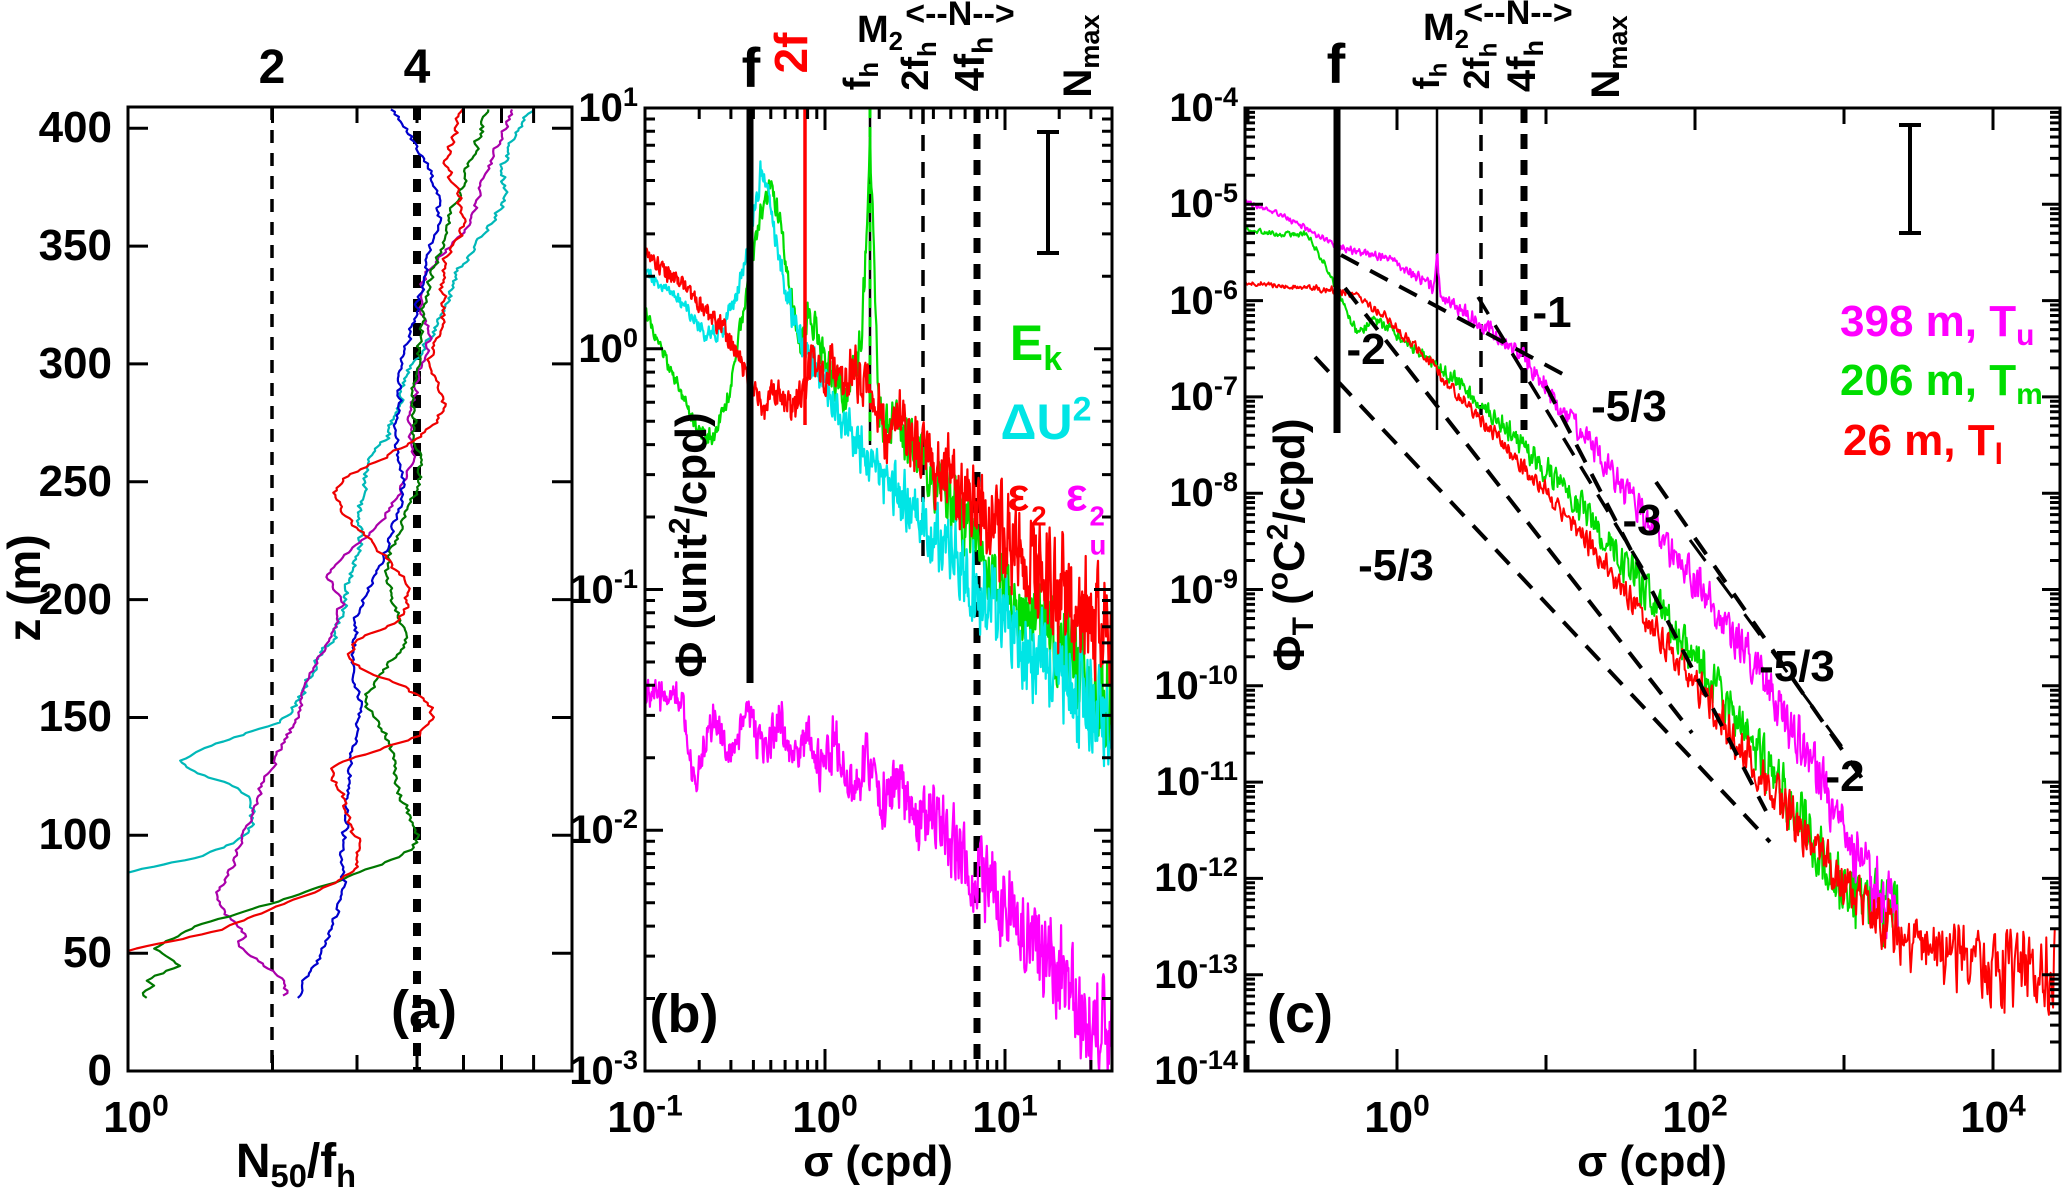 The image size is (2067, 1194). I want to click on panel-b-ytick-10e-3: 10⁻³, so click(603, 1068).